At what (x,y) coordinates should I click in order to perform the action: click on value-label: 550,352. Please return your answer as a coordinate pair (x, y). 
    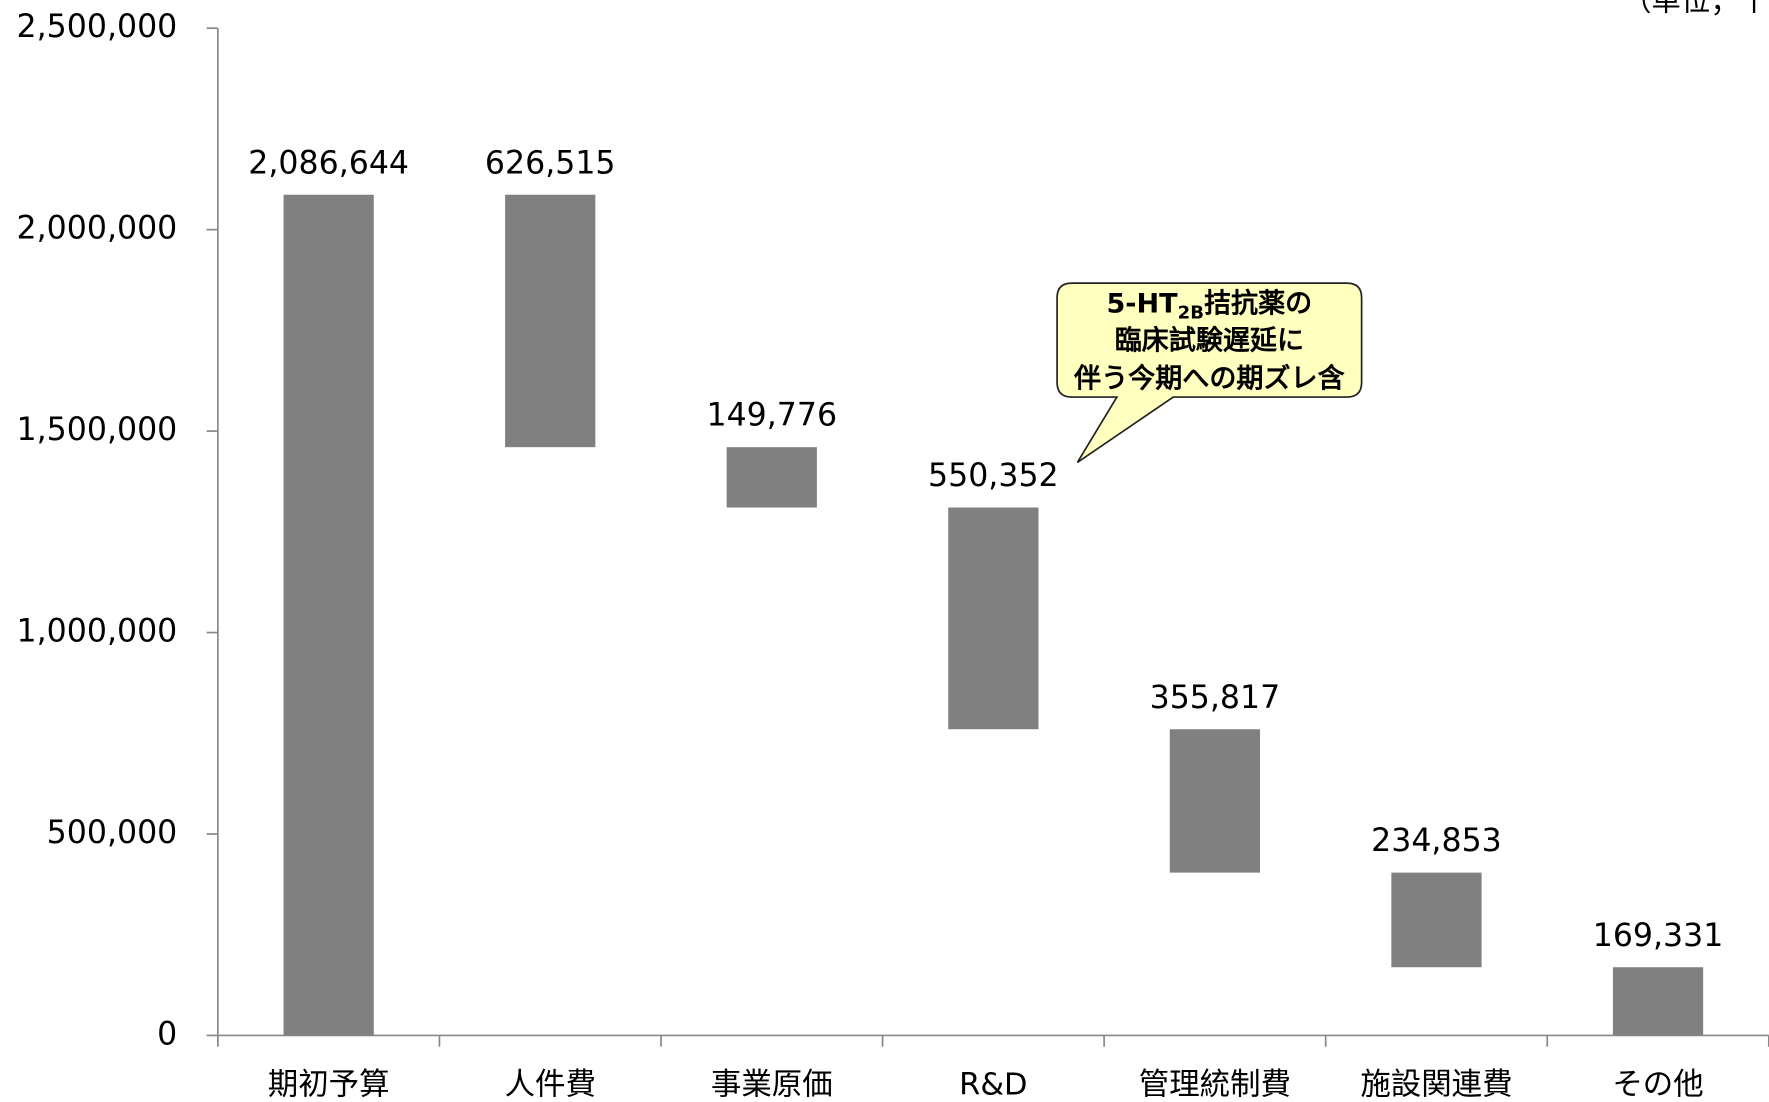
    Looking at the image, I should click on (993, 476).